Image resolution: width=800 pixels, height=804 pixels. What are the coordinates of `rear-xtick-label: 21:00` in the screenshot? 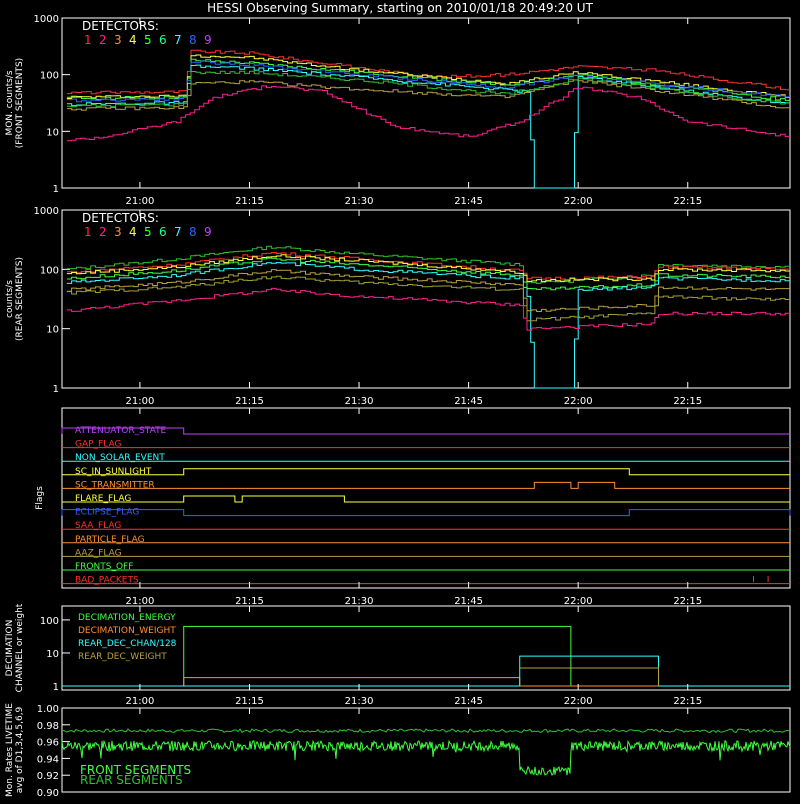 It's located at (139, 401).